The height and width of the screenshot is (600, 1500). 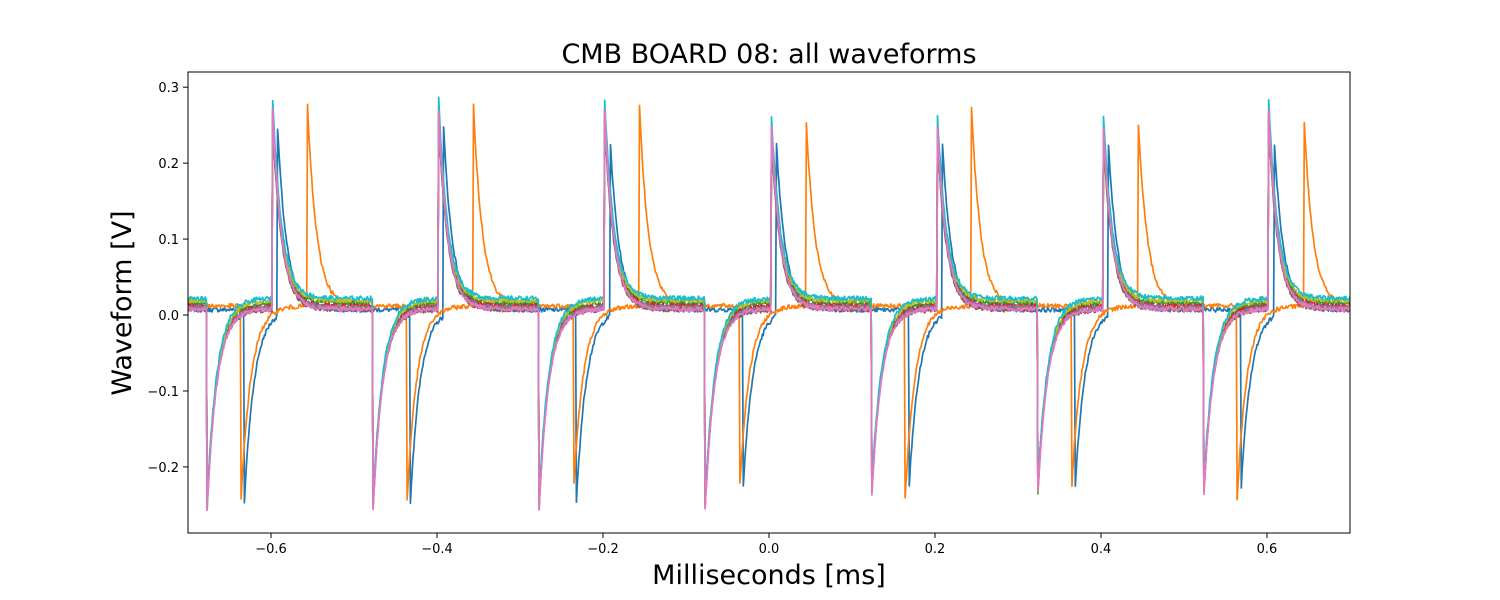 I want to click on y-tick-label: 0.0, so click(x=168, y=316).